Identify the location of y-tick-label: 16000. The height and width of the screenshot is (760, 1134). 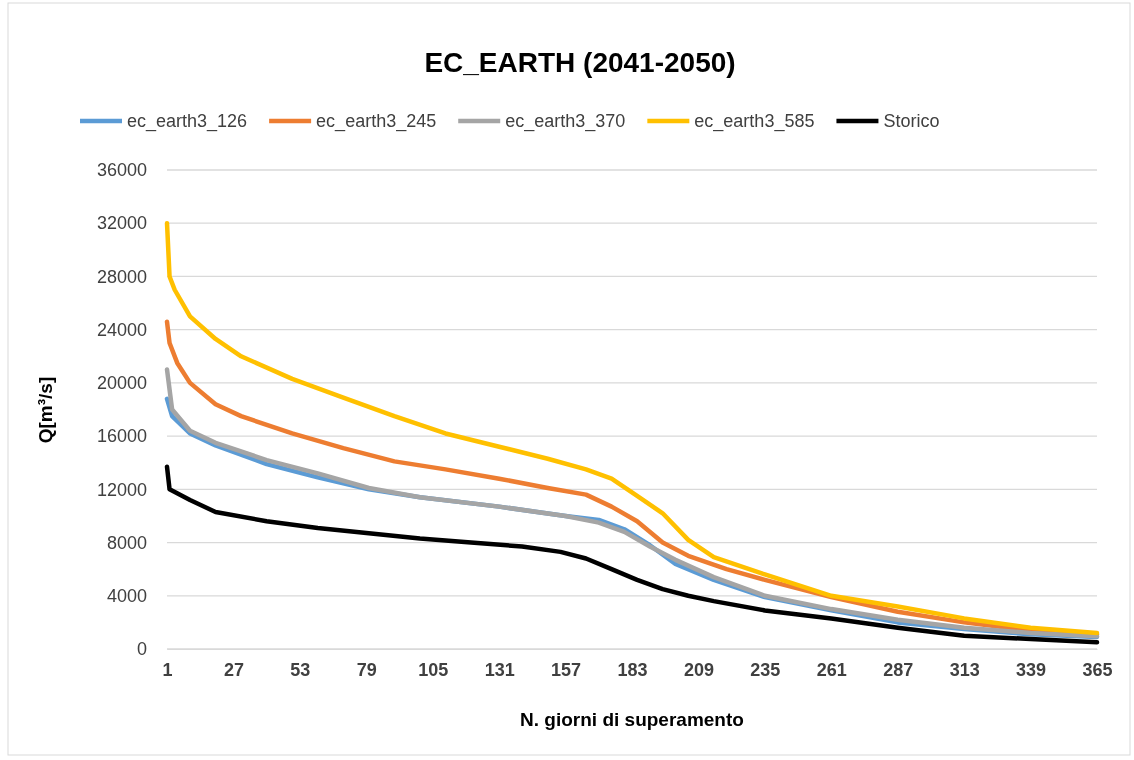
(121, 436).